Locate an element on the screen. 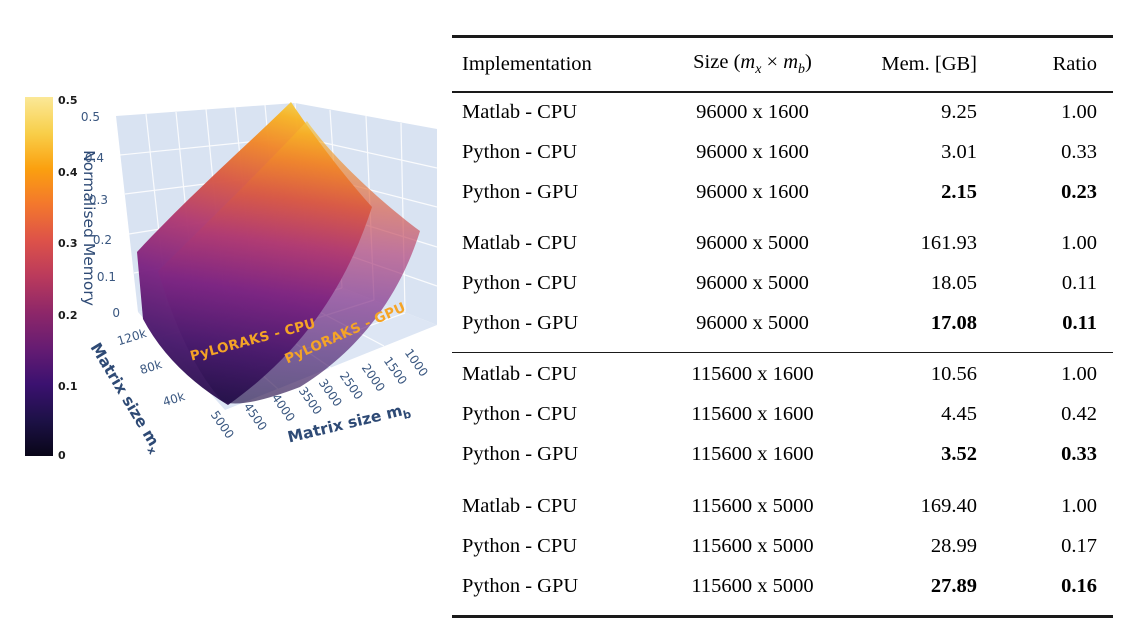 Image resolution: width=1126 pixels, height=625 pixels. table-row: Python - CPU 115600 x 1600 4.45 0.42 is located at coordinates (779, 413).